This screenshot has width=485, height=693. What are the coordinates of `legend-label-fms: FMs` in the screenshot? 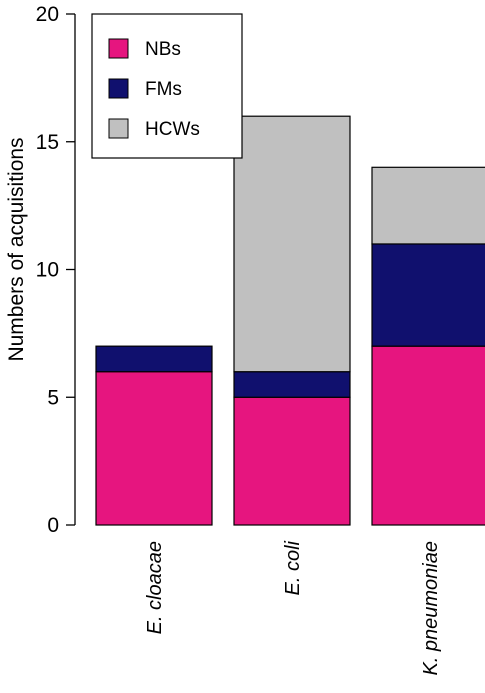 It's located at (163, 89).